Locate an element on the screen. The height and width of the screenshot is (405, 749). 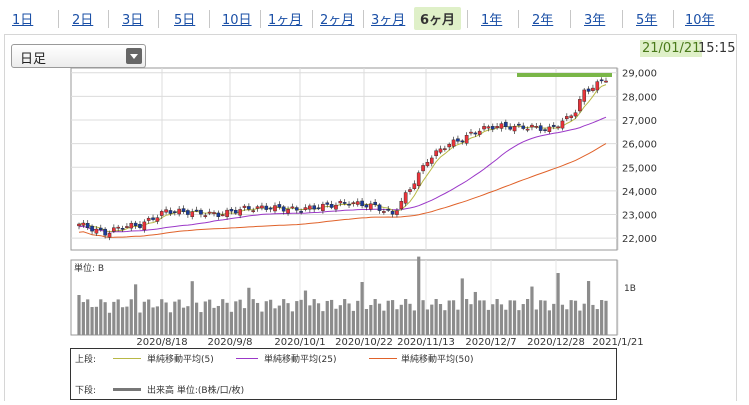
date-tick-label: 2020/9/8 is located at coordinates (230, 342).